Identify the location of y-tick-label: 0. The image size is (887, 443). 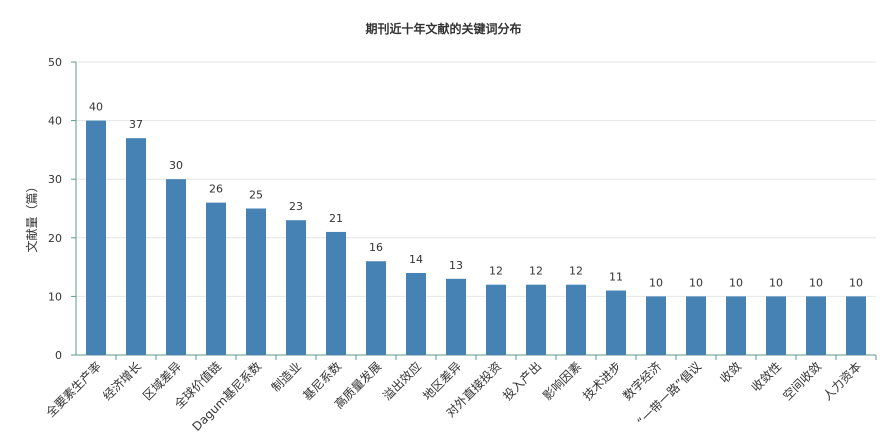
(58, 355).